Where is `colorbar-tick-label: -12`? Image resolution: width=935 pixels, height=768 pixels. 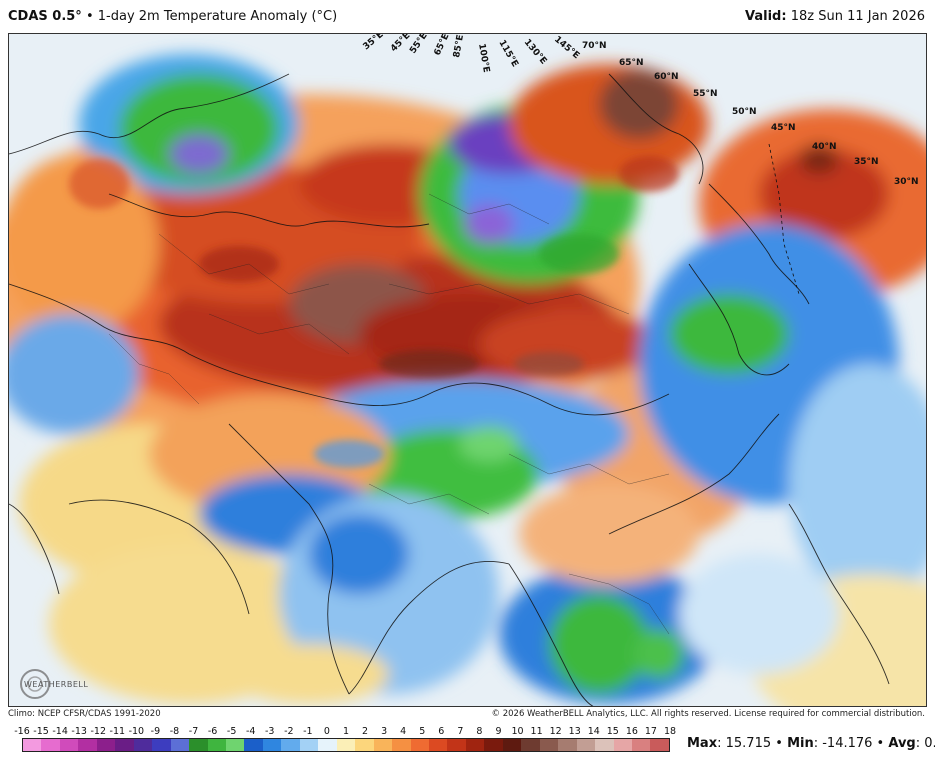
colorbar-tick-label: -12 is located at coordinates (98, 731).